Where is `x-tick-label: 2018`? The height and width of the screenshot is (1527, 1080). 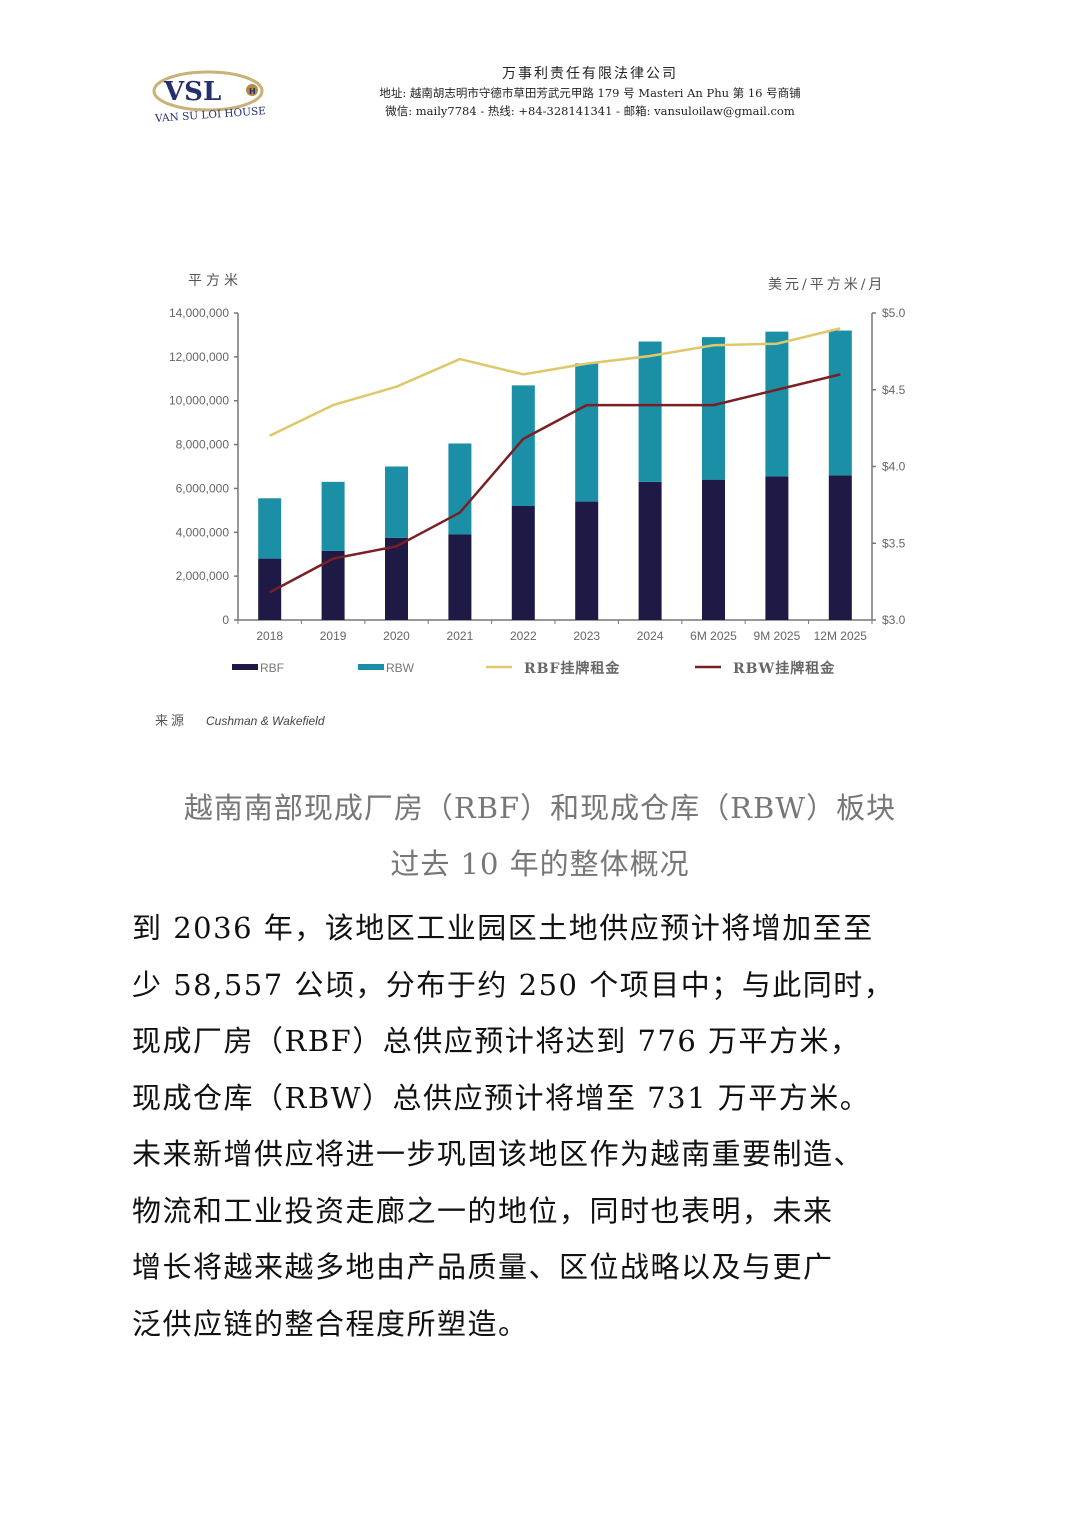
x-tick-label: 2018 is located at coordinates (269, 636).